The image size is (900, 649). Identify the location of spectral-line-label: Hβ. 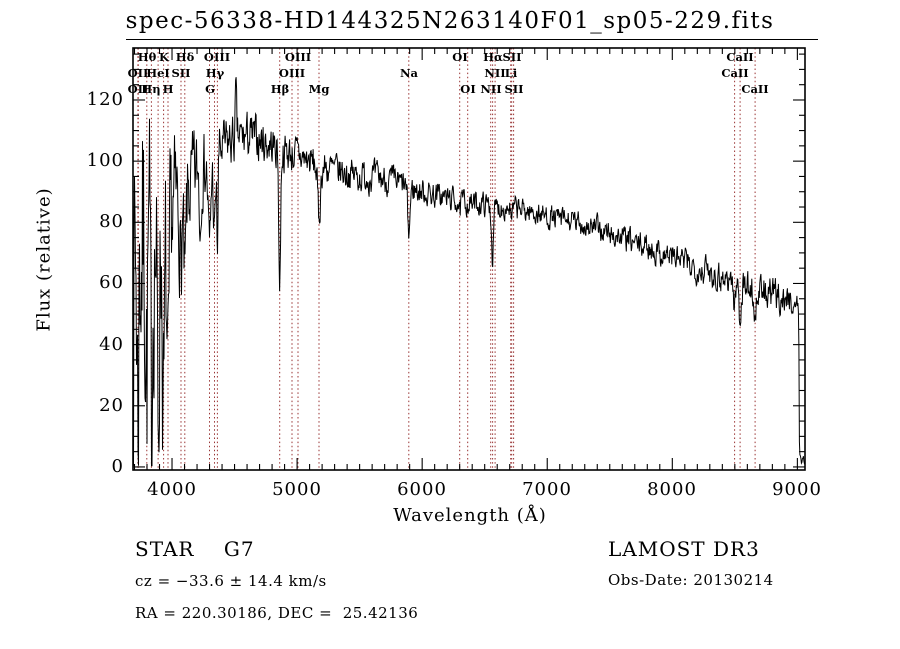
(280, 89).